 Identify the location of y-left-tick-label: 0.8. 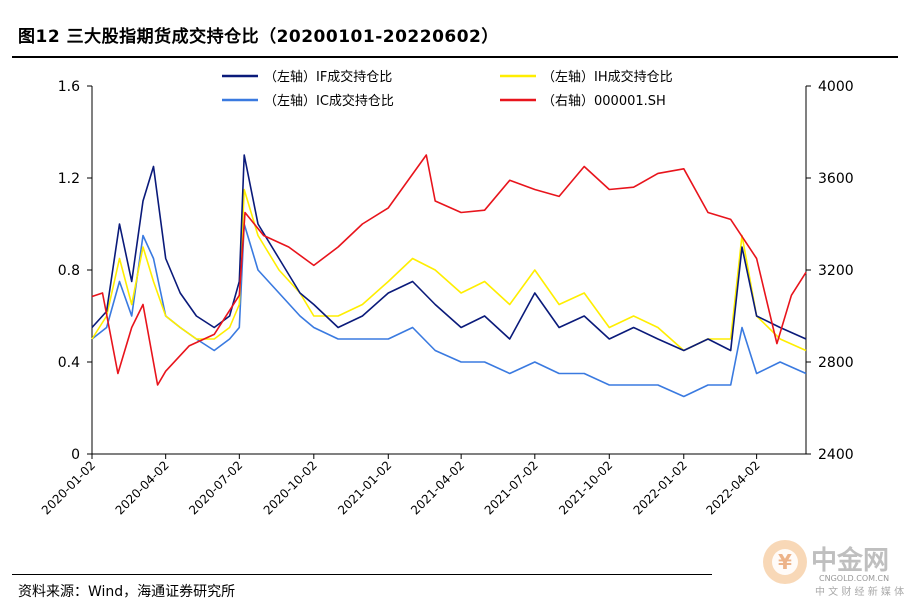
(69, 271).